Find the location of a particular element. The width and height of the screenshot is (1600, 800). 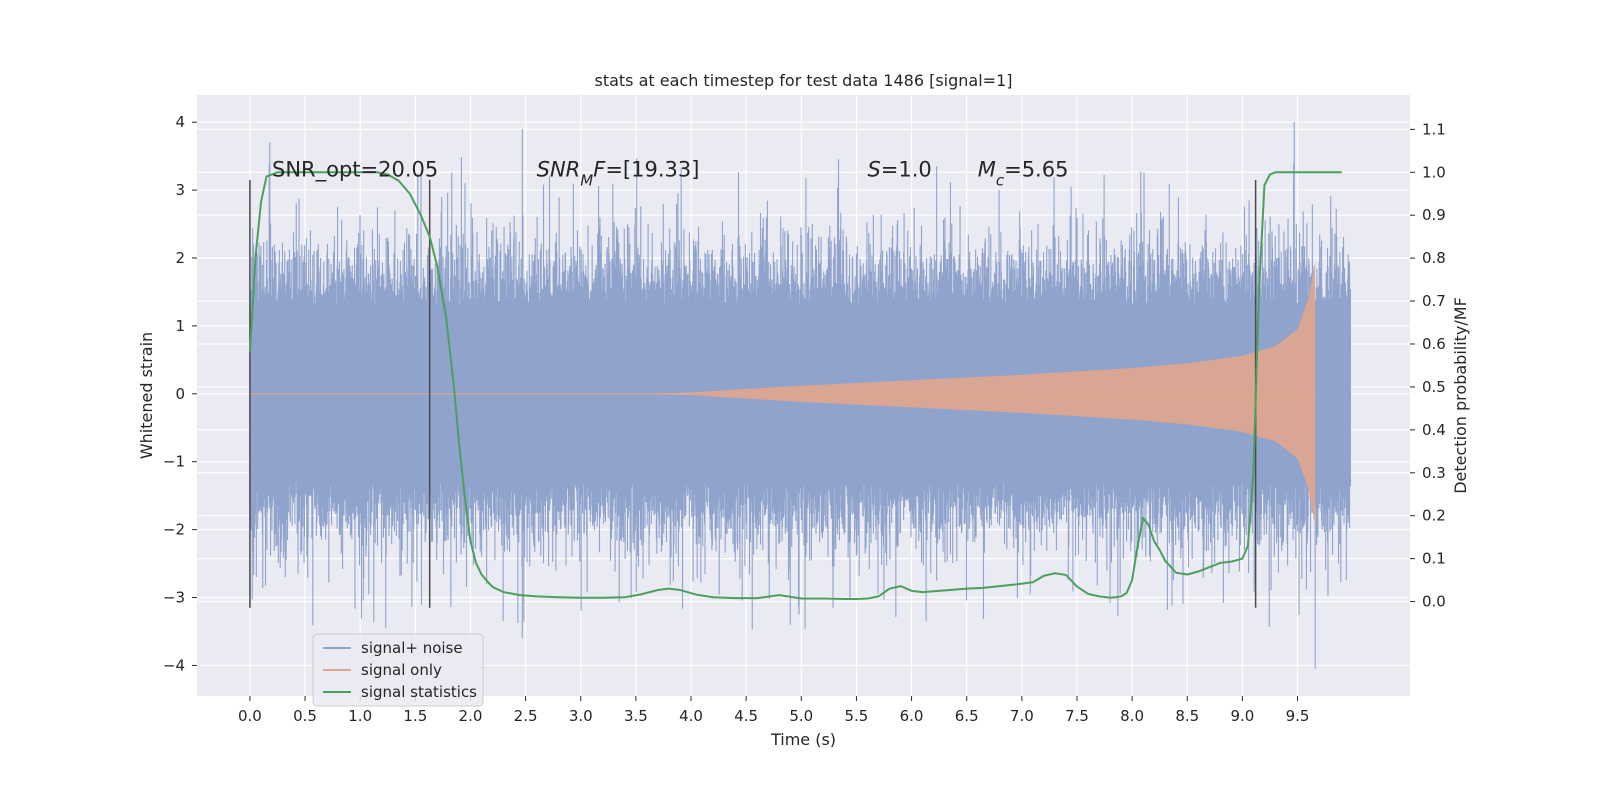

annotations: SNR_opt=20.05 SNRMF=[19.33] S=1.0 Mc=5.65 is located at coordinates (670, 173).